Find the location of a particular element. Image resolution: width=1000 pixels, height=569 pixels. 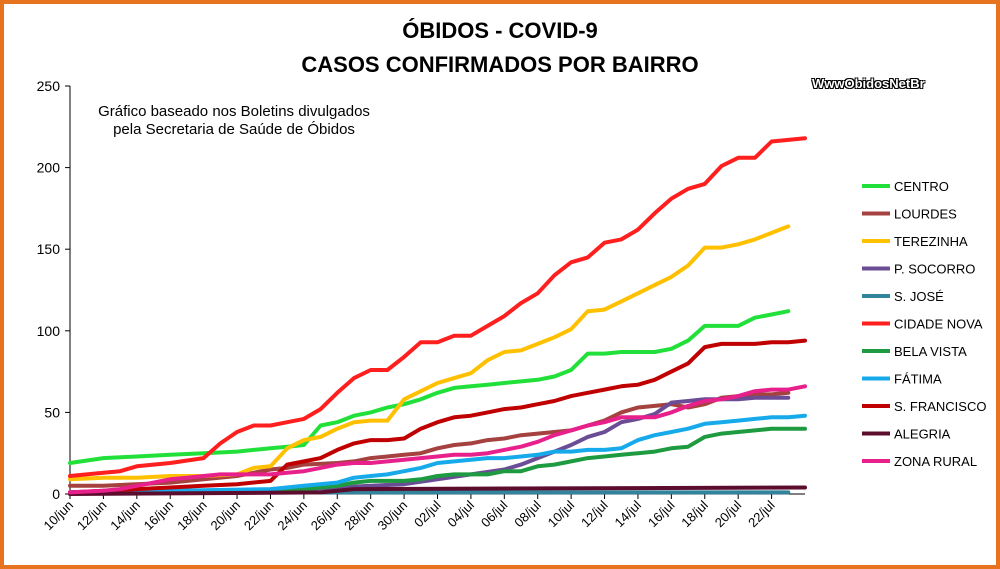

legend-label: S. FRANCISCO is located at coordinates (940, 406).